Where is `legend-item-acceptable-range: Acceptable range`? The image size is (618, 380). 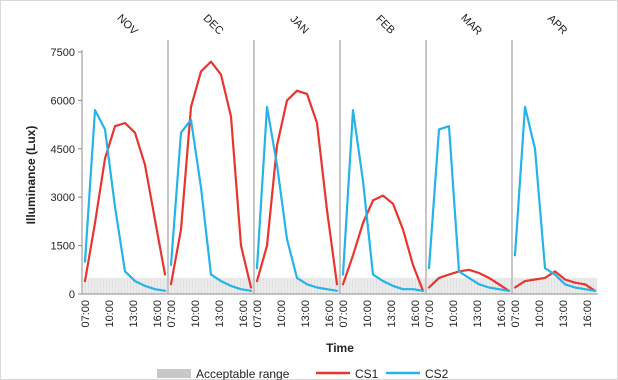 legend-item-acceptable-range: Acceptable range is located at coordinates (223, 373).